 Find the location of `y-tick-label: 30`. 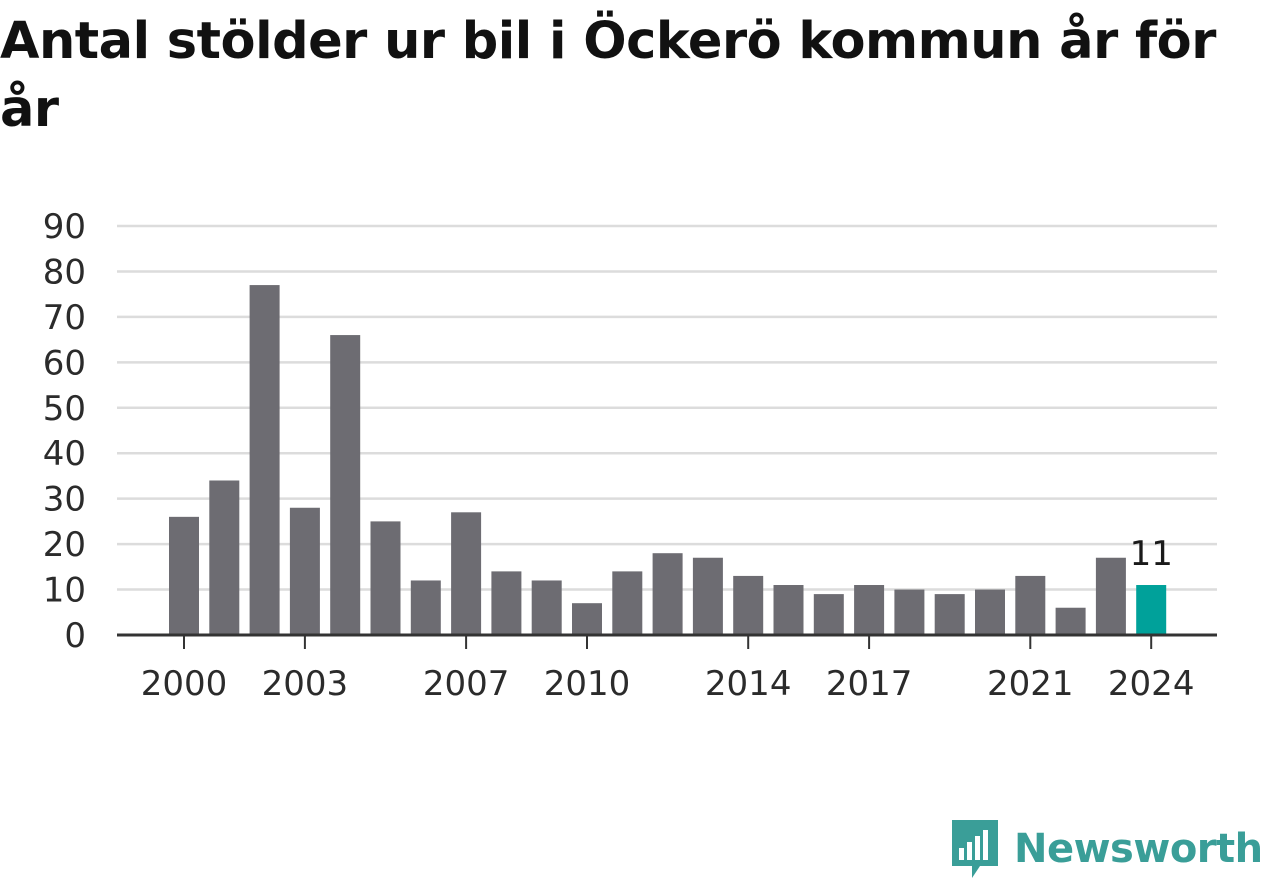

y-tick-label: 30 is located at coordinates (64, 500).